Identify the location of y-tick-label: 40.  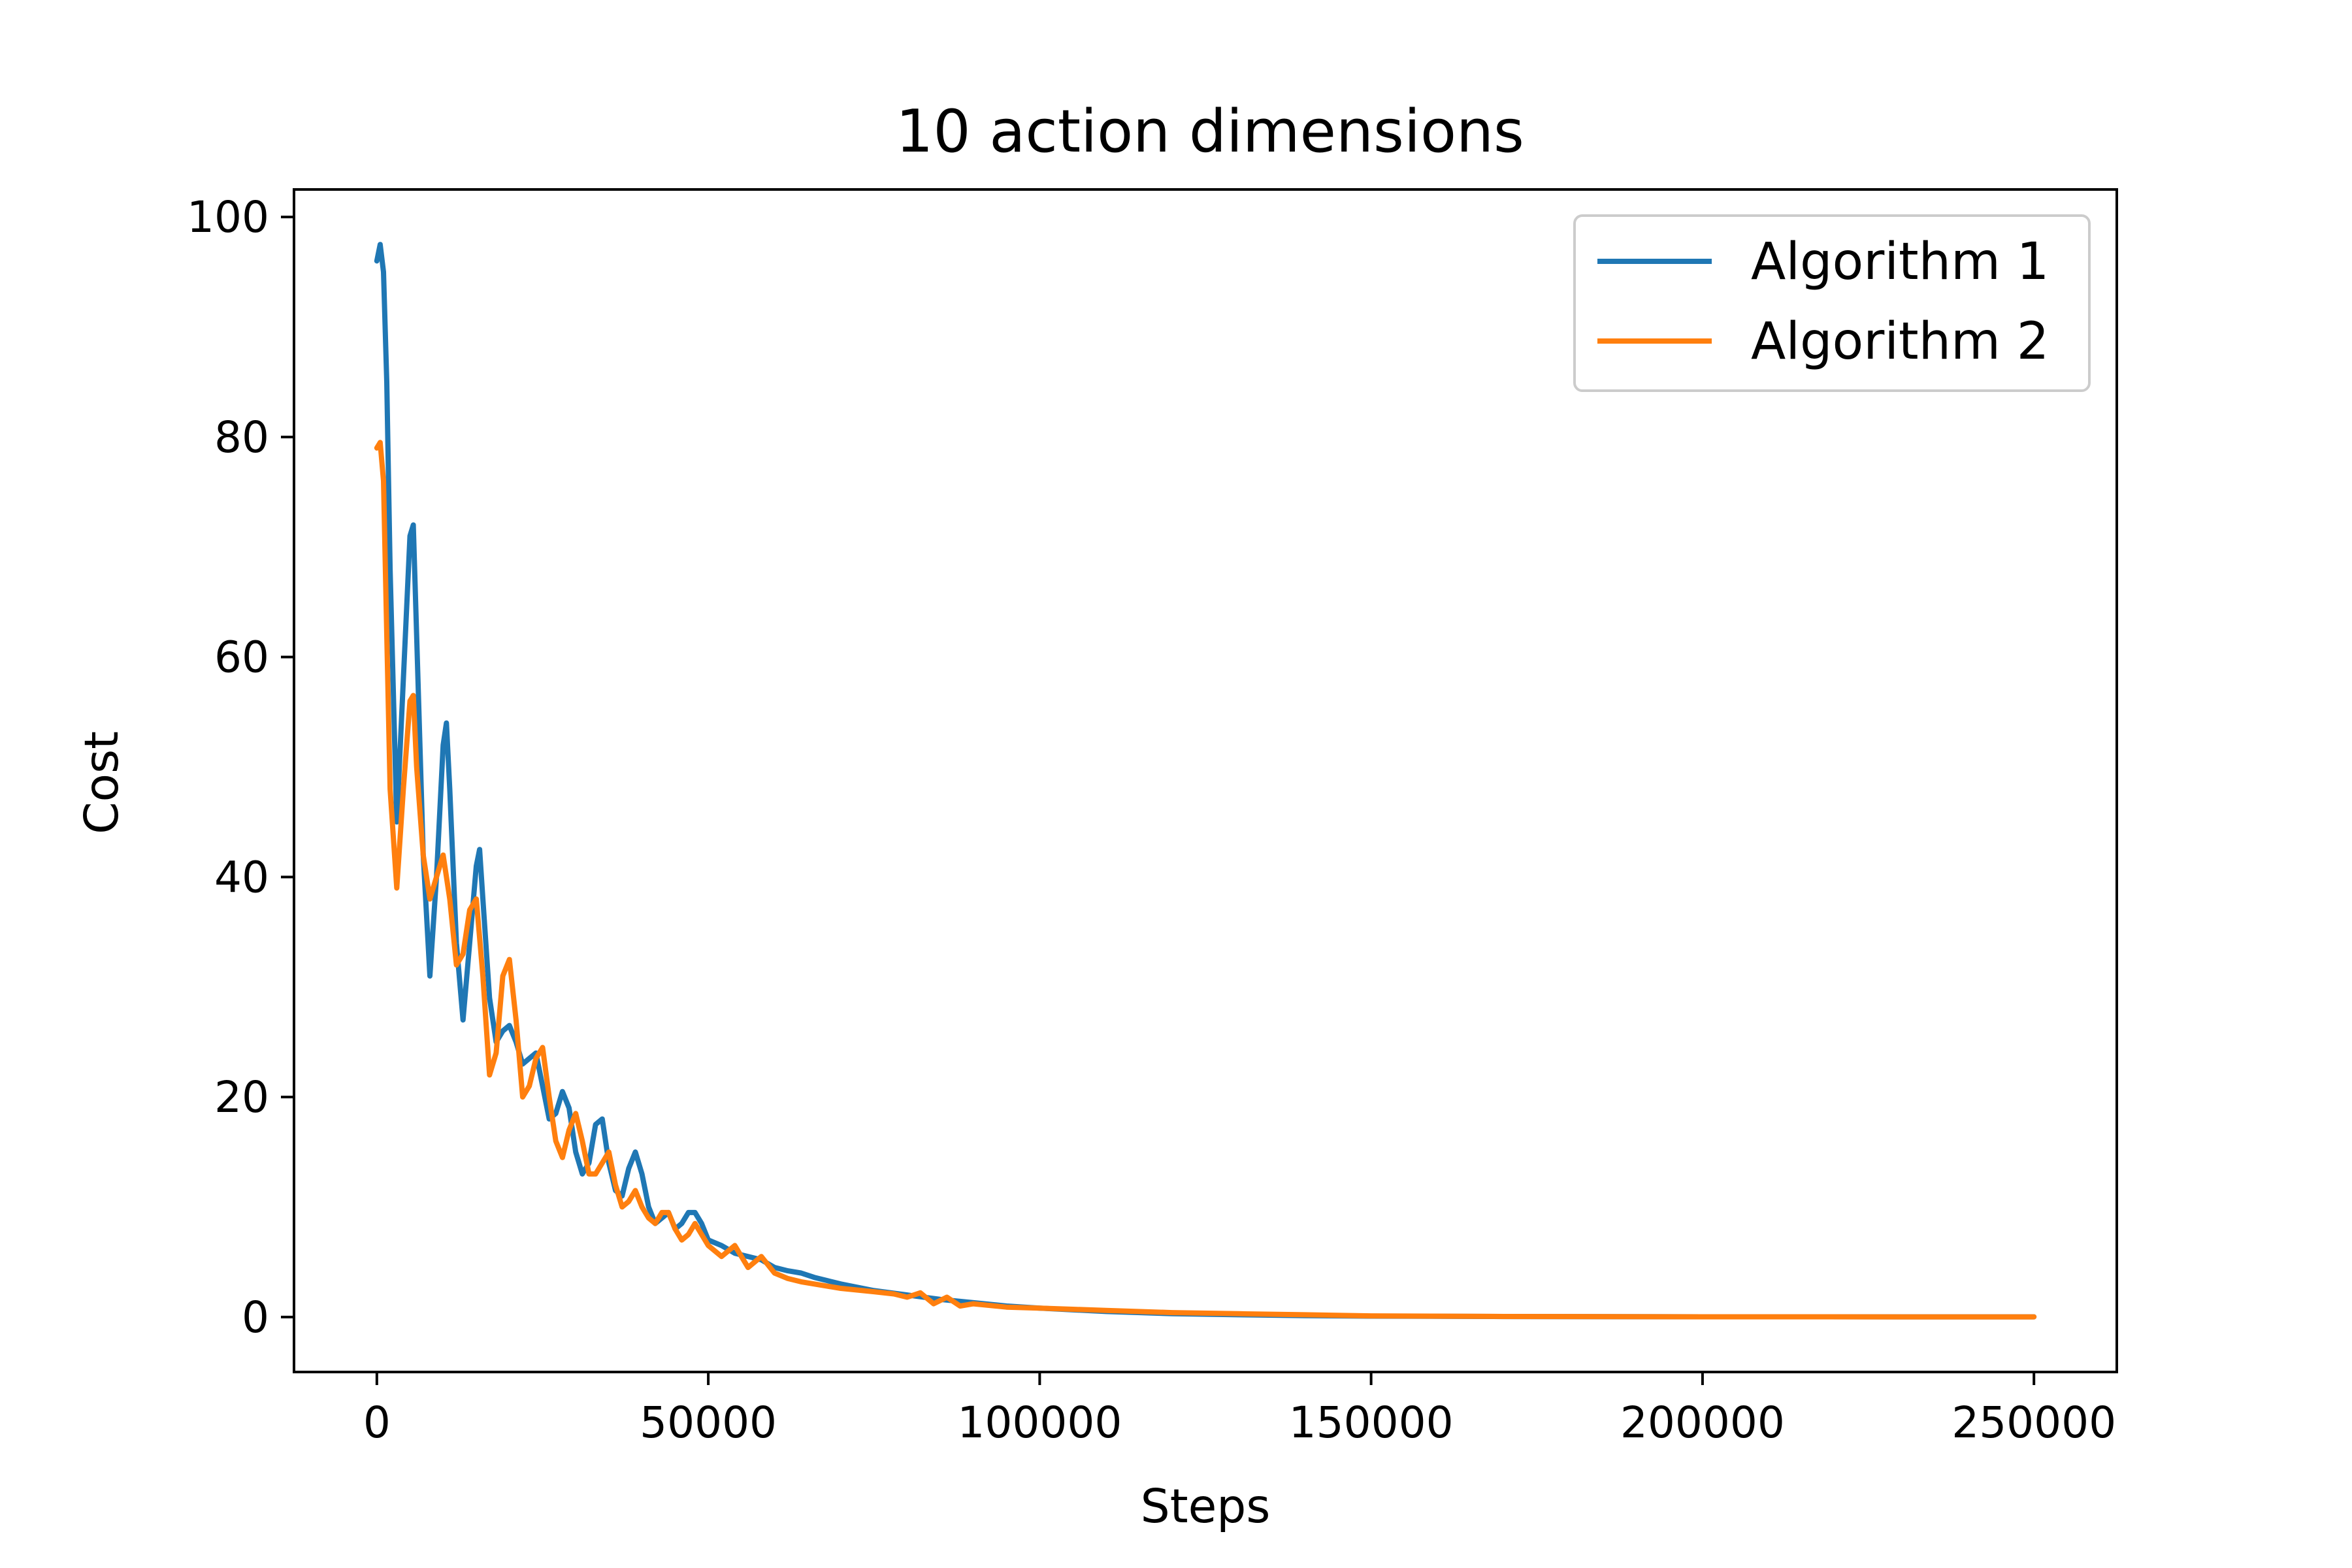
(241, 877).